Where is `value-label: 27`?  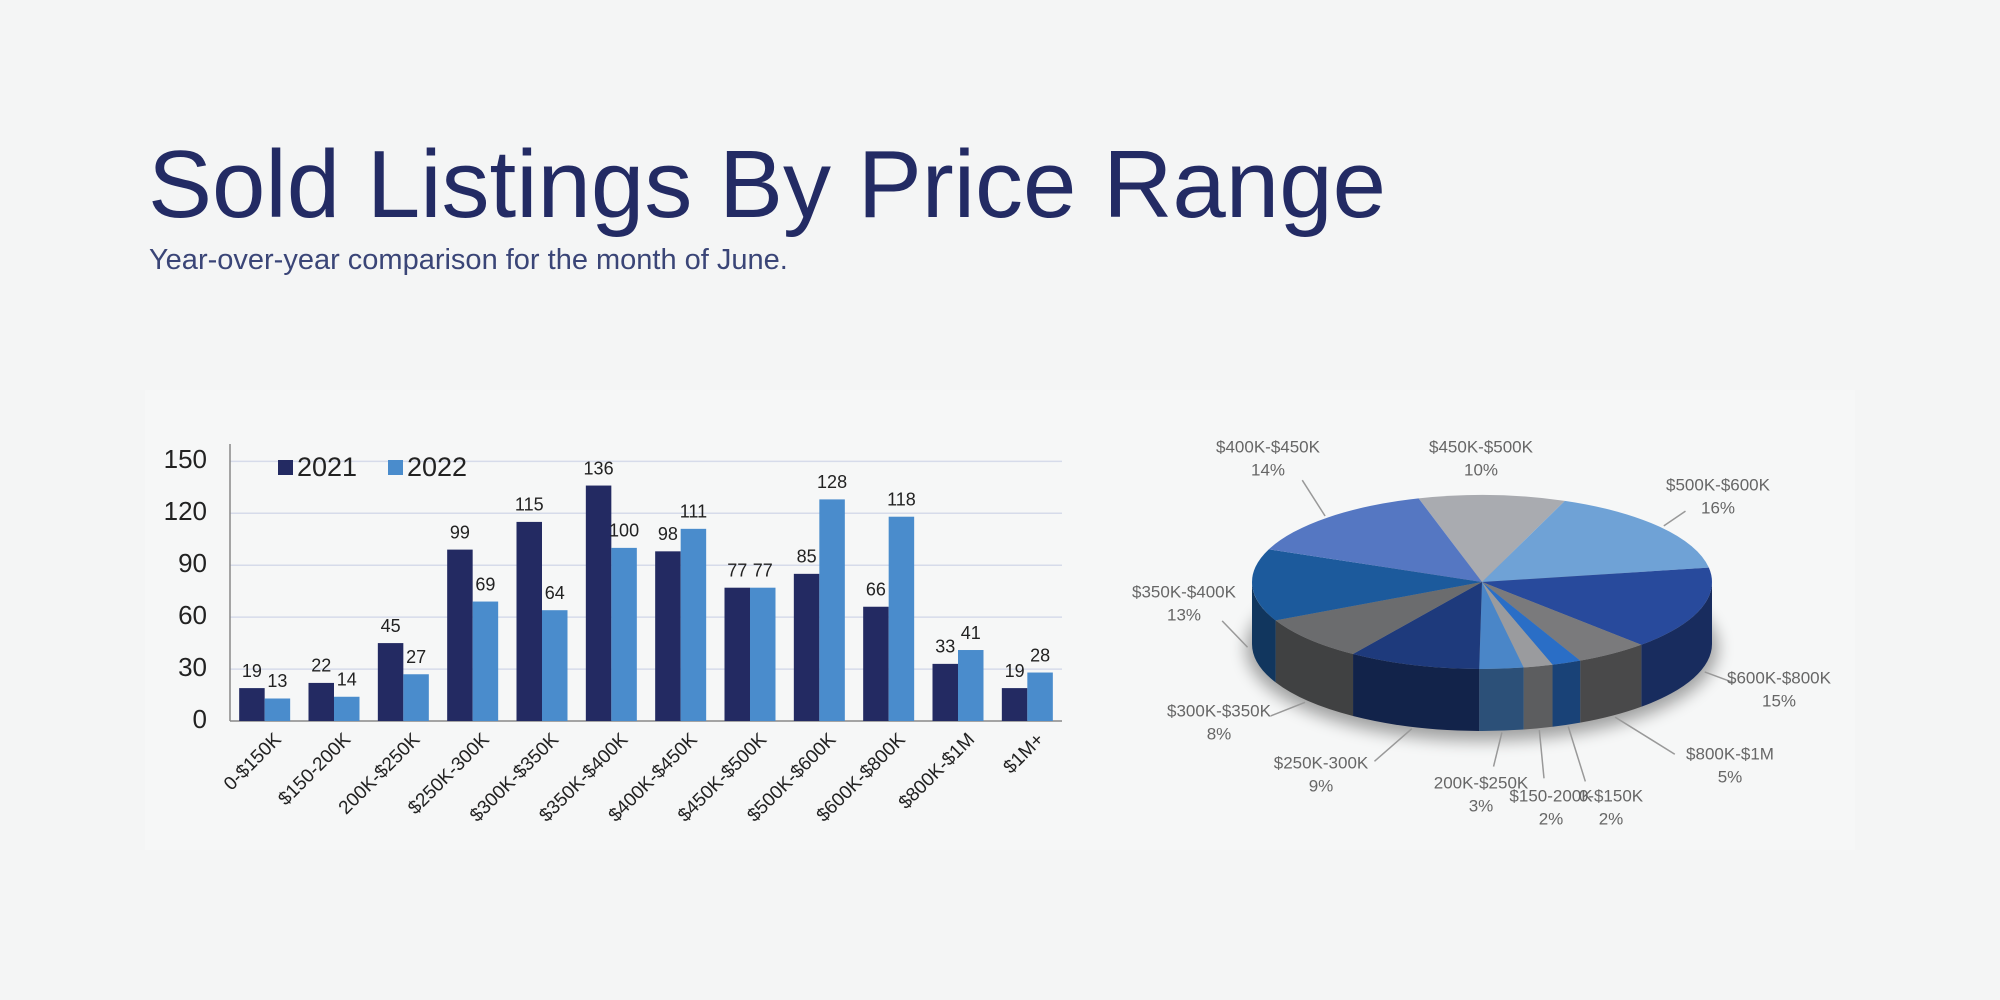 value-label: 27 is located at coordinates (416, 657).